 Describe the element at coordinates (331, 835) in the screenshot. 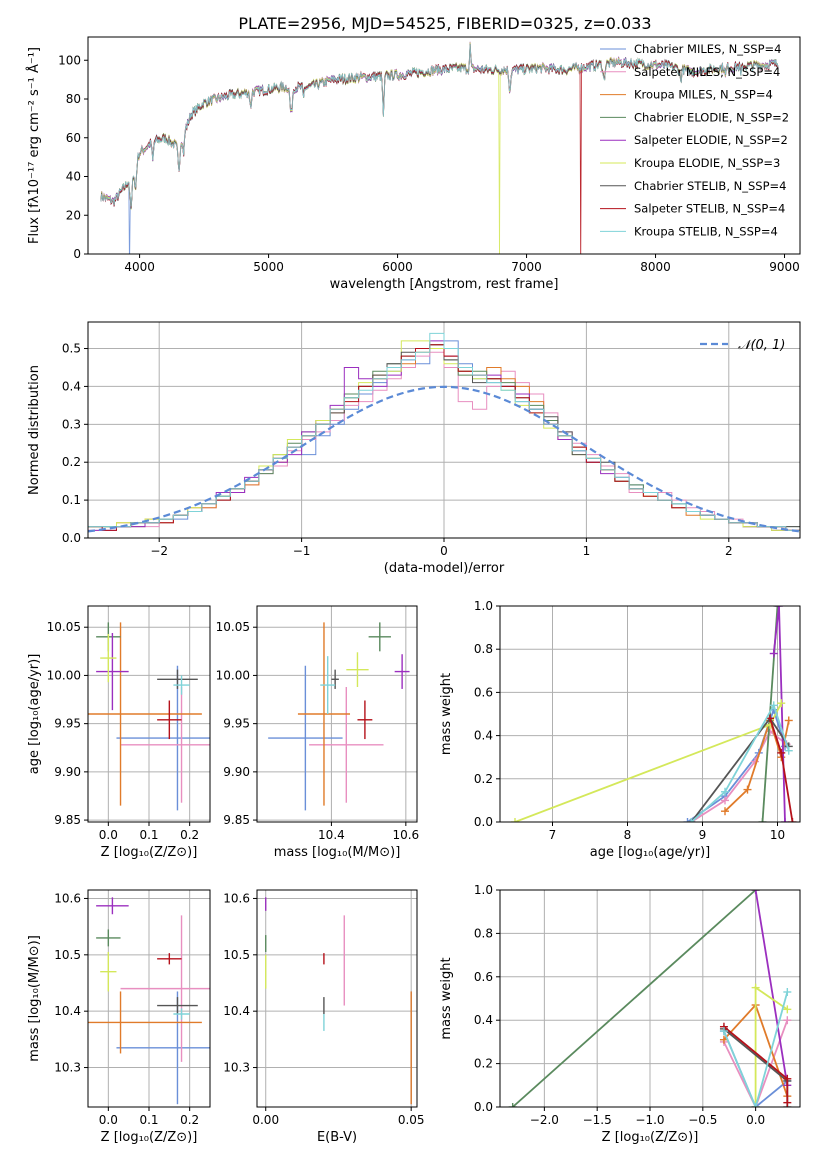

I see `x-tick-label: 10.4` at that location.